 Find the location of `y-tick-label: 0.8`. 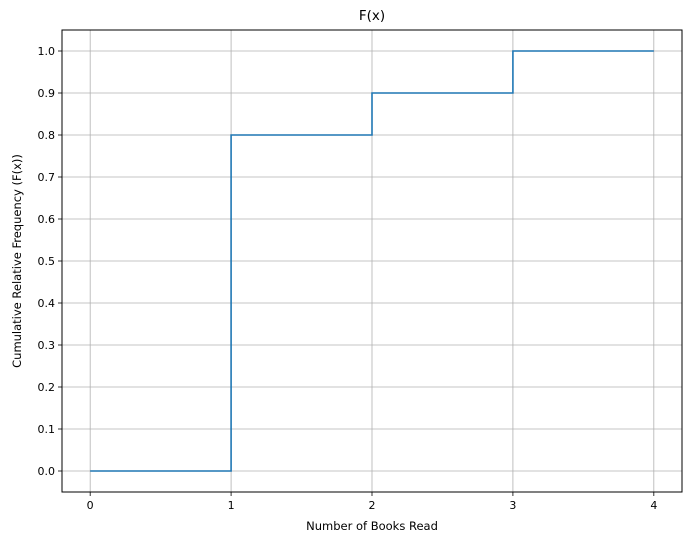

y-tick-label: 0.8 is located at coordinates (47, 135).